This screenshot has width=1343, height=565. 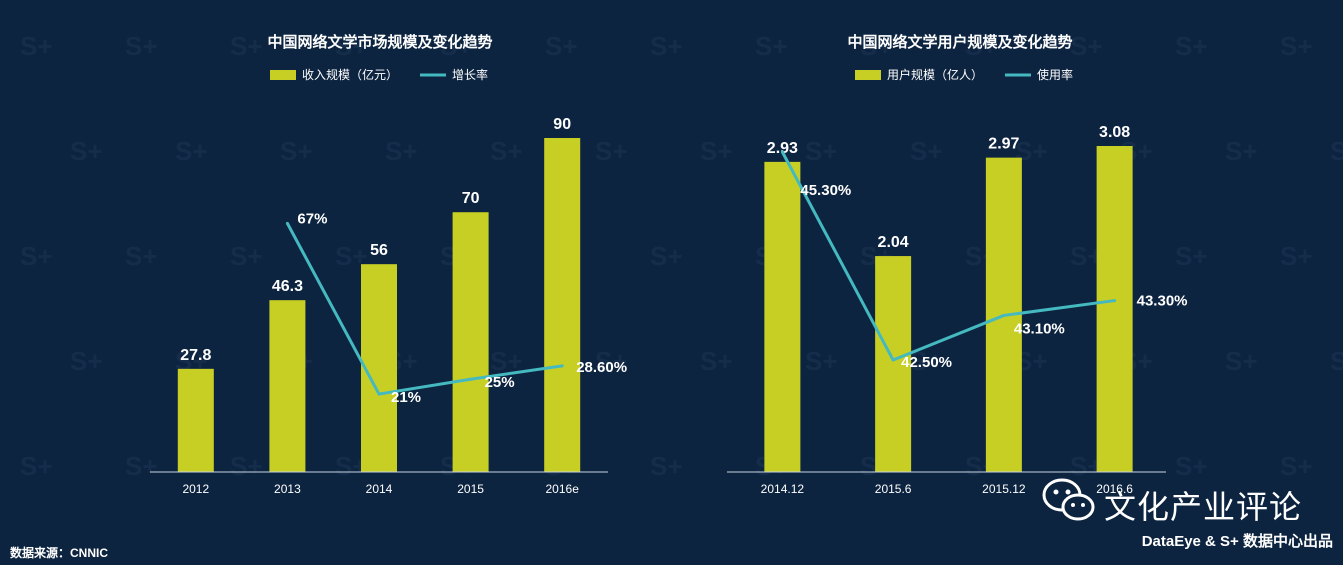 I want to click on legend-label-line: 使用率, so click(x=1055, y=74).